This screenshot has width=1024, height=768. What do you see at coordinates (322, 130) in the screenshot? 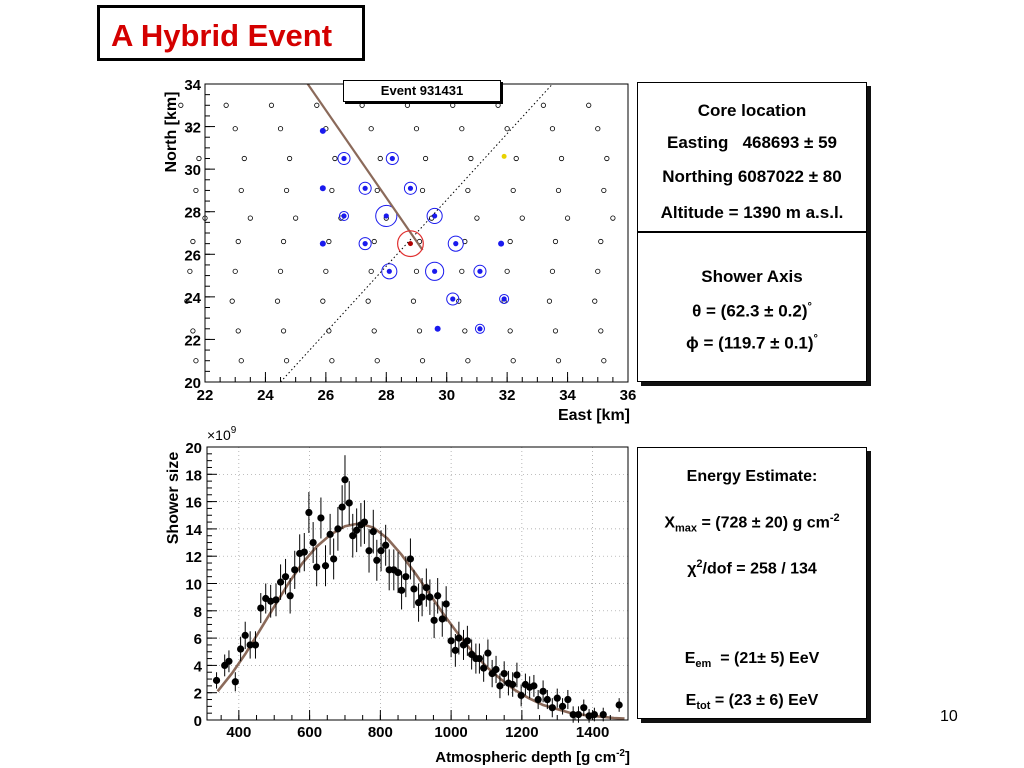
I see `triggered-station-dot` at bounding box center [322, 130].